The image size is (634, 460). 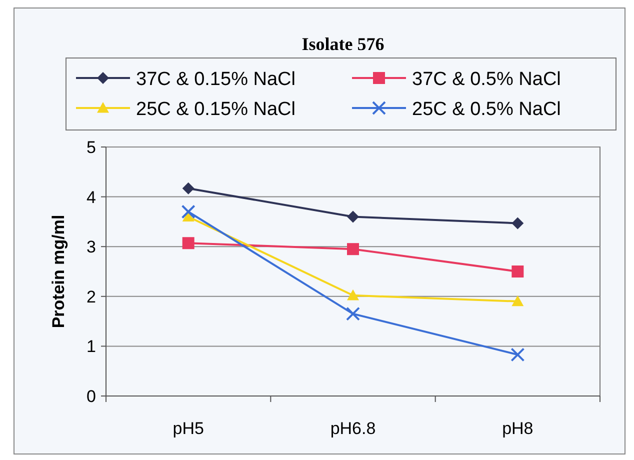 What do you see at coordinates (486, 109) in the screenshot?
I see `legend-label: 25C & 0.5% NaCl` at bounding box center [486, 109].